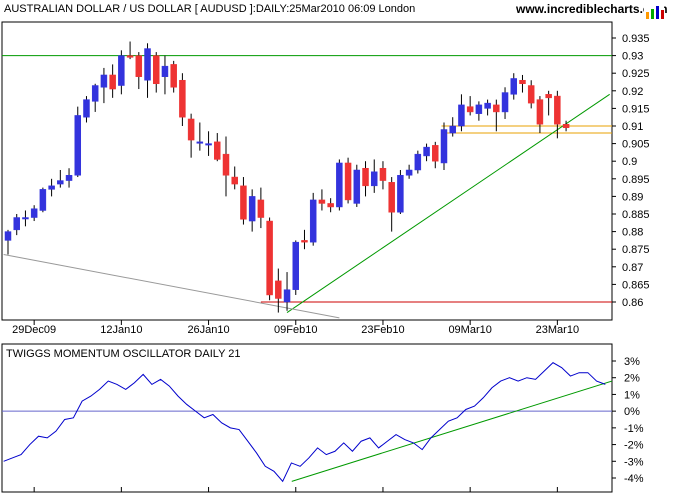 Image resolution: width=675 pixels, height=500 pixels. What do you see at coordinates (636, 215) in the screenshot?
I see `price-tick-label: 0.885` at bounding box center [636, 215].